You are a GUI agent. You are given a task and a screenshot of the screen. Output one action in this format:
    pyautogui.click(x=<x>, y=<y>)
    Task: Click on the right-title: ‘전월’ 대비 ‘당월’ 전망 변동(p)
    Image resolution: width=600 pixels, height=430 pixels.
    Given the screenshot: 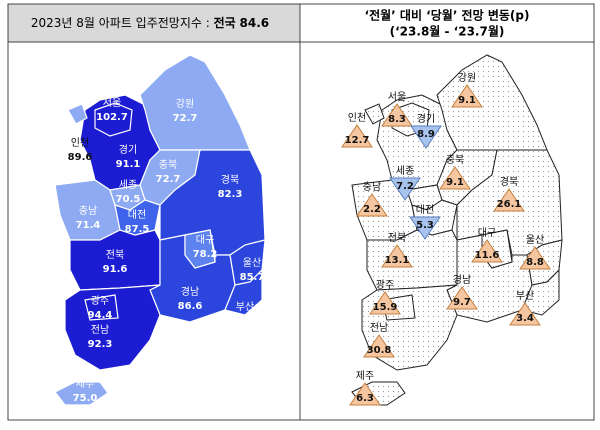 What is the action you would take?
    pyautogui.click(x=447, y=15)
    